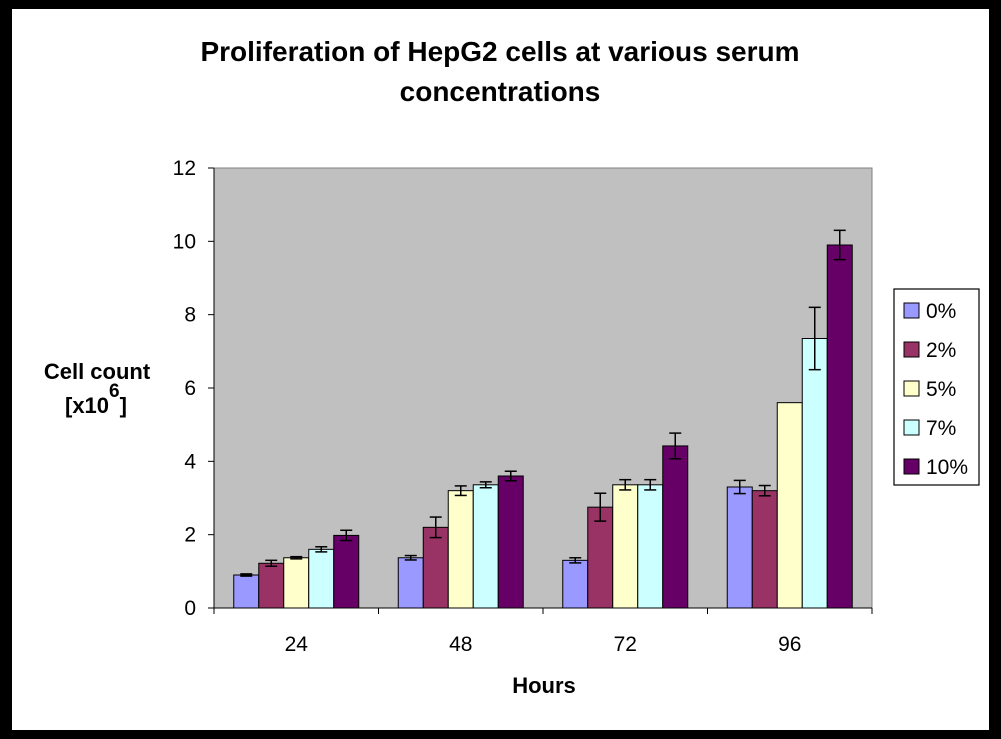 The image size is (1001, 739). Describe the element at coordinates (941, 389) in the screenshot. I see `legend-label: 5%` at that location.